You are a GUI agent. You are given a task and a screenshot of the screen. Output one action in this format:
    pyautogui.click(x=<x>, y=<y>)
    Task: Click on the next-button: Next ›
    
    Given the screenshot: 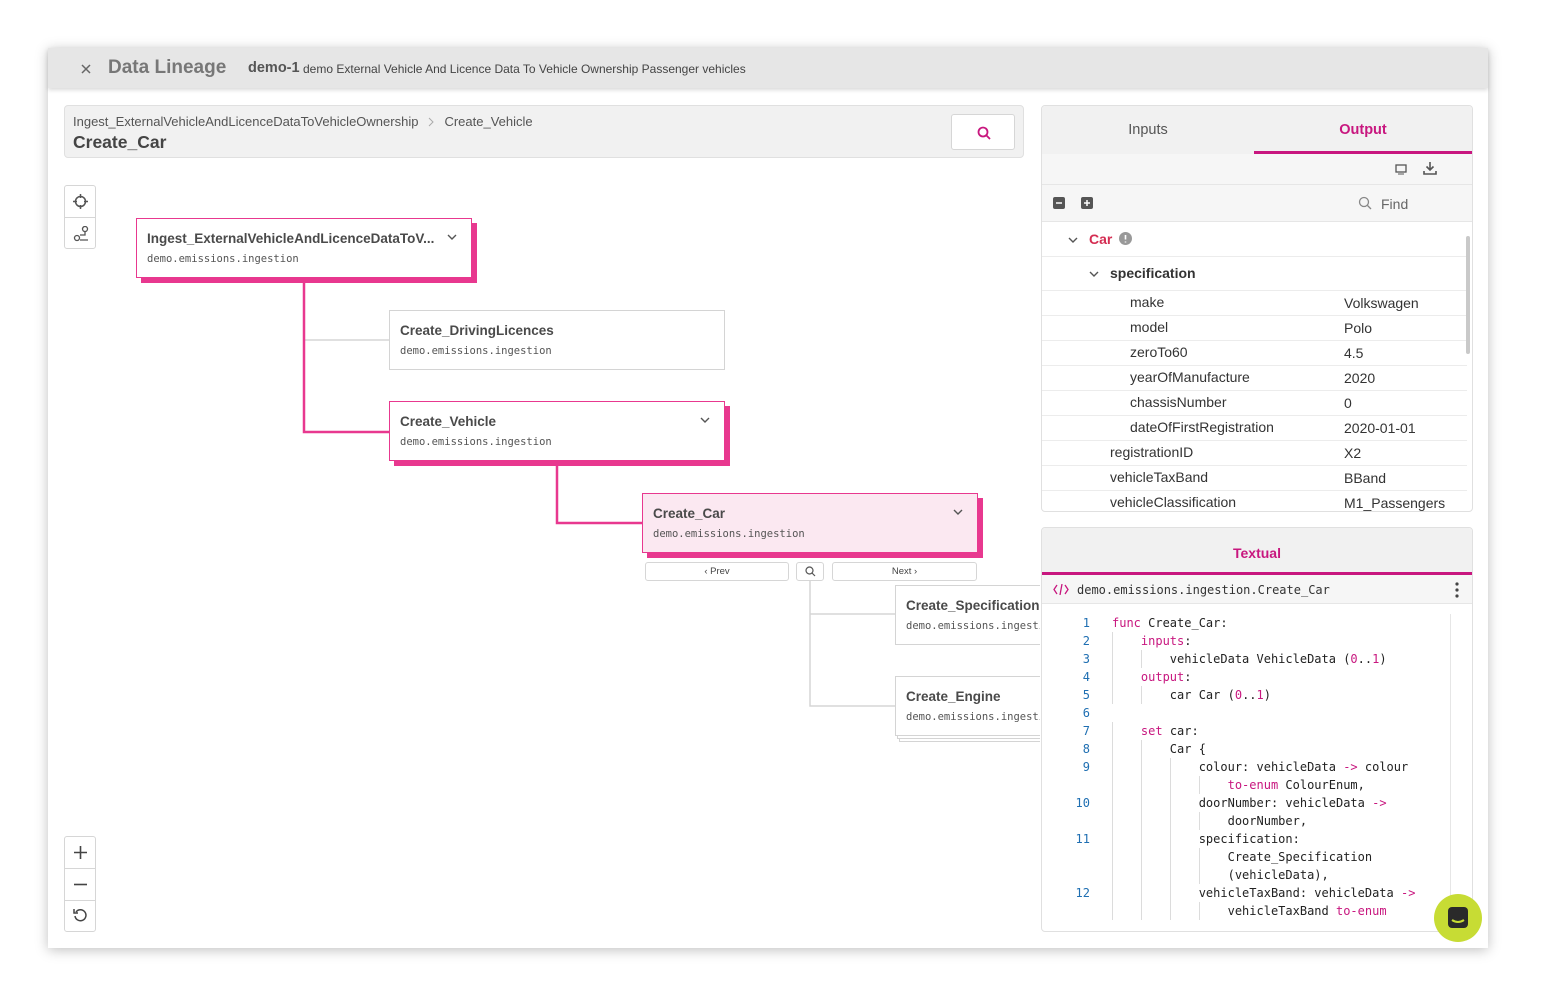 What is the action you would take?
    pyautogui.click(x=904, y=571)
    